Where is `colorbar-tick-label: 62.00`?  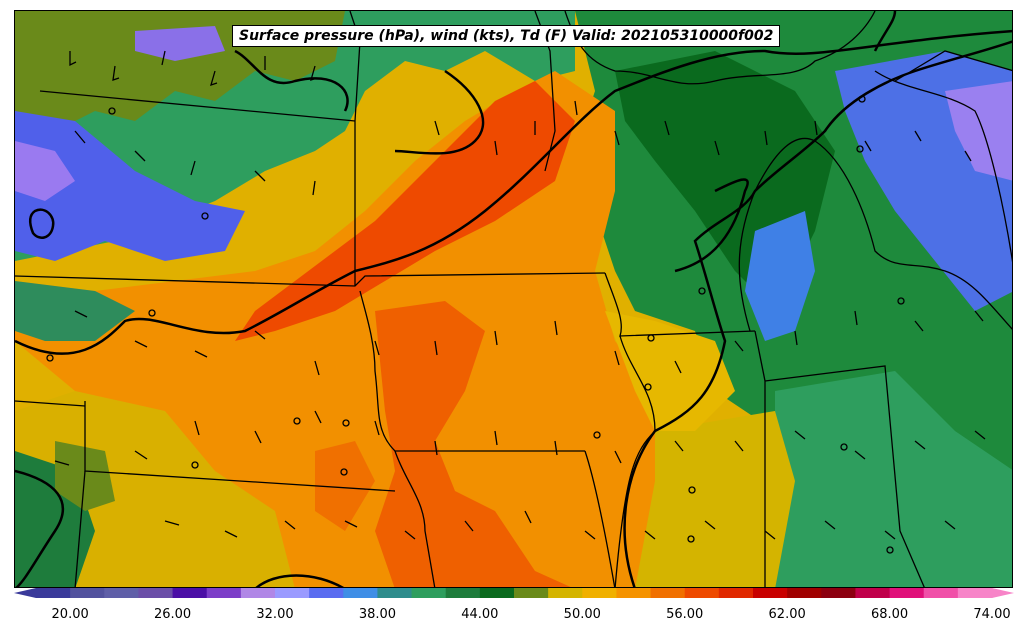
colorbar-tick-label: 62.00 is located at coordinates (787, 614).